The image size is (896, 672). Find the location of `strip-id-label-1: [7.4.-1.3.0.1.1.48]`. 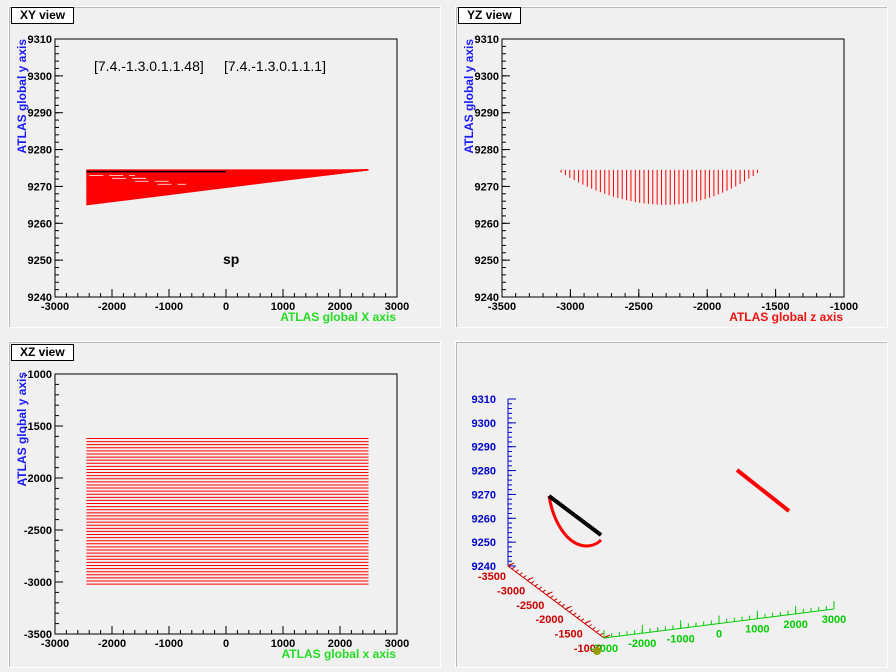

strip-id-label-1: [7.4.-1.3.0.1.1.48] is located at coordinates (149, 66).